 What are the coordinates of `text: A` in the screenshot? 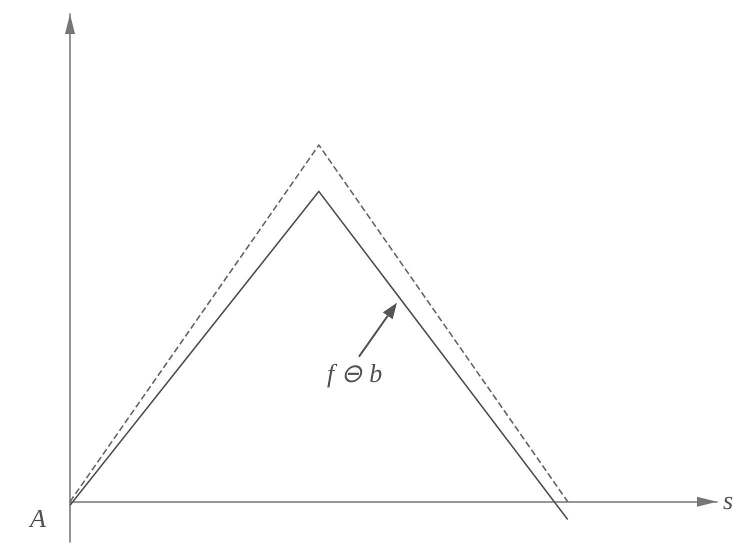 It's located at (37, 519).